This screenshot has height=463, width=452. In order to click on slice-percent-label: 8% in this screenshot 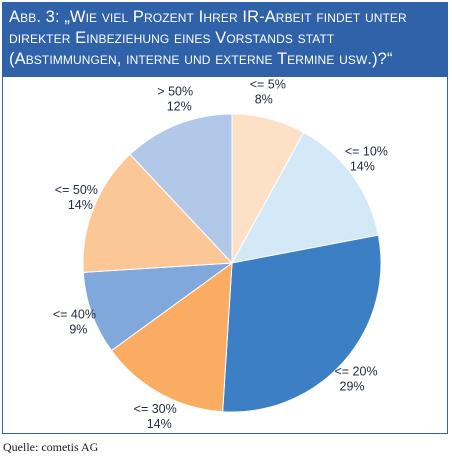, I will do `click(264, 100)`.